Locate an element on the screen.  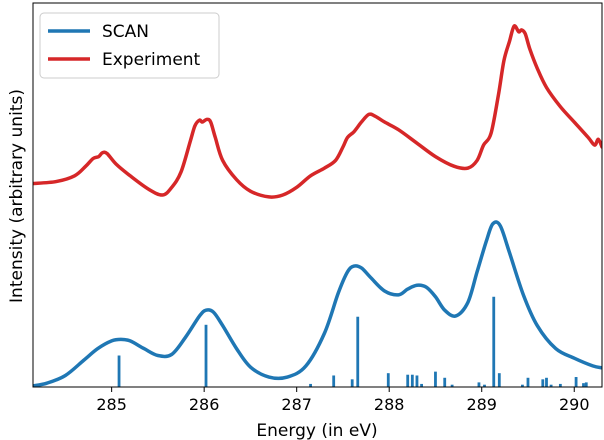
y-axis-title: Intensity (arbitrary units) is located at coordinates (17, 196).